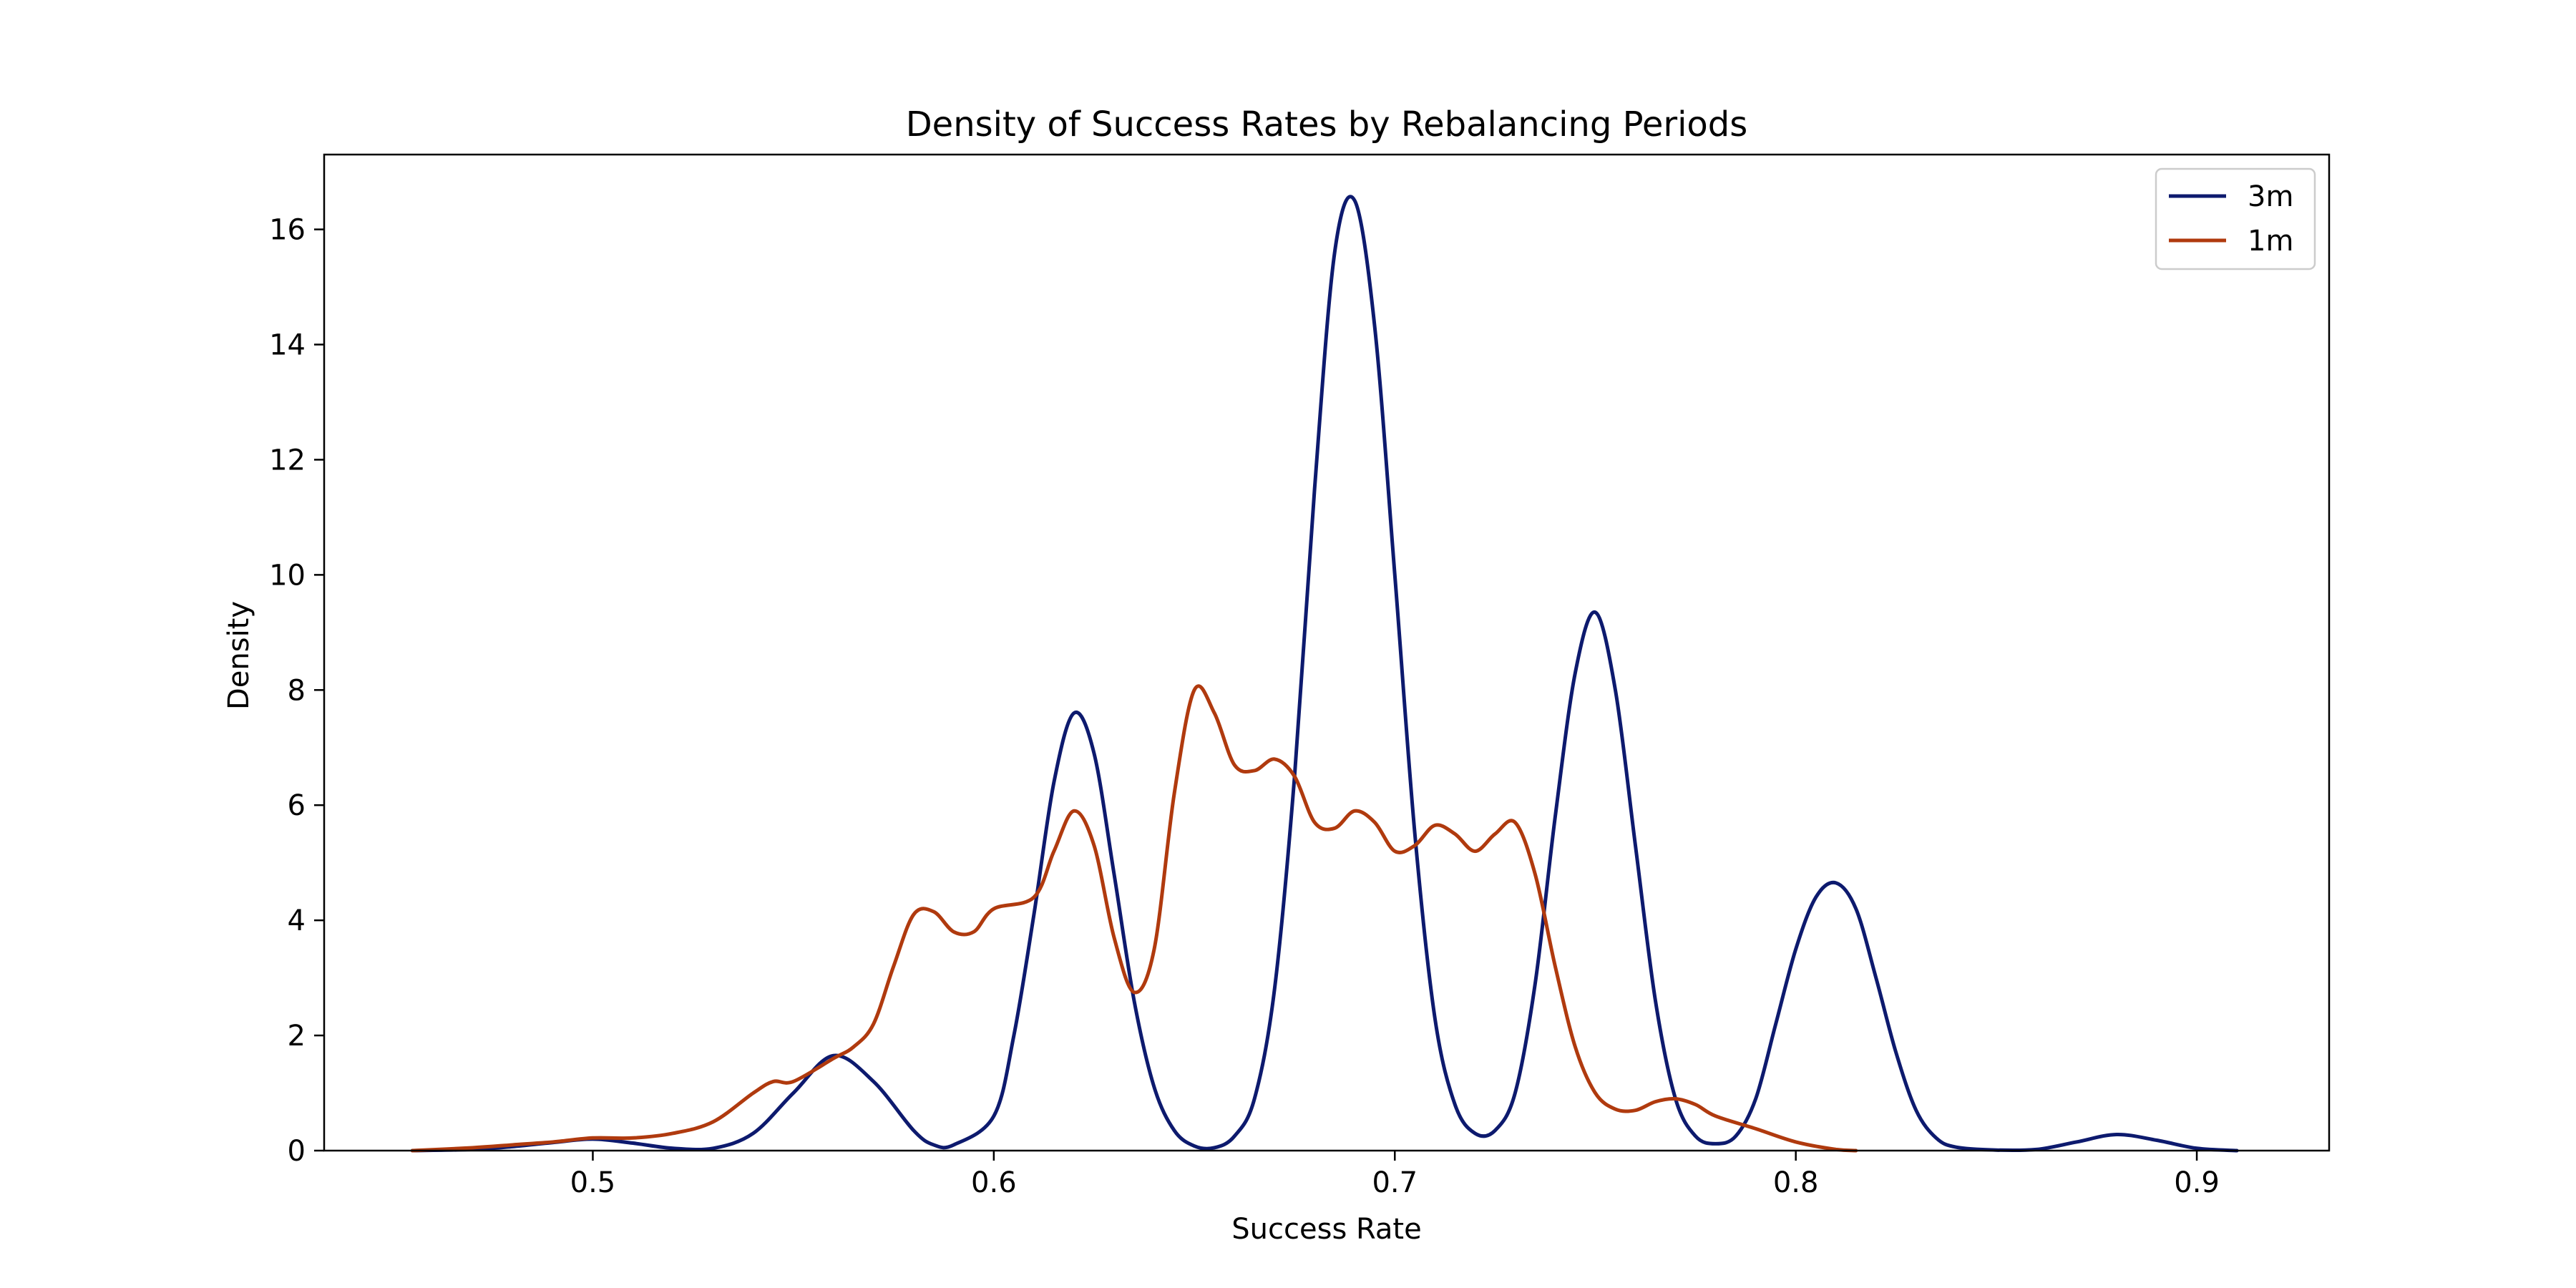 The image size is (2576, 1288). What do you see at coordinates (287, 575) in the screenshot?
I see `y-tick-label: 10` at bounding box center [287, 575].